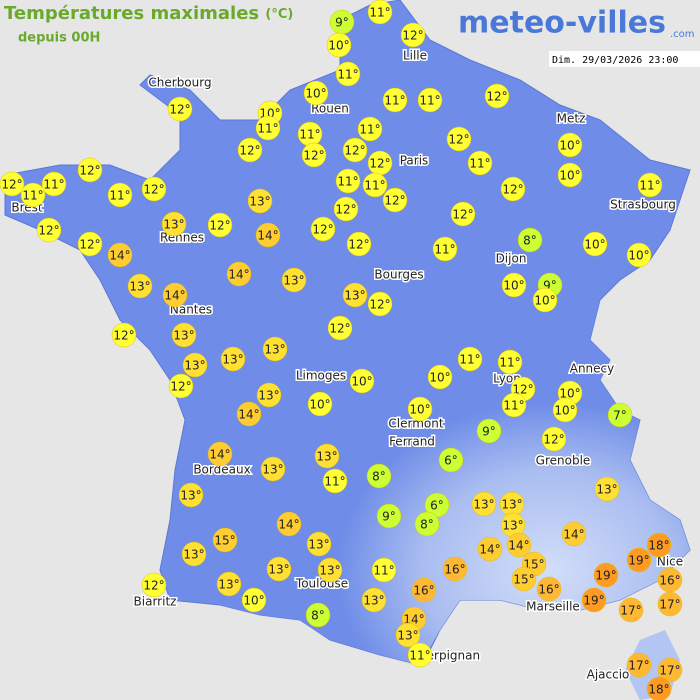 The image size is (700, 700). What do you see at coordinates (415, 56) in the screenshot?
I see `city-label: Lille` at bounding box center [415, 56].